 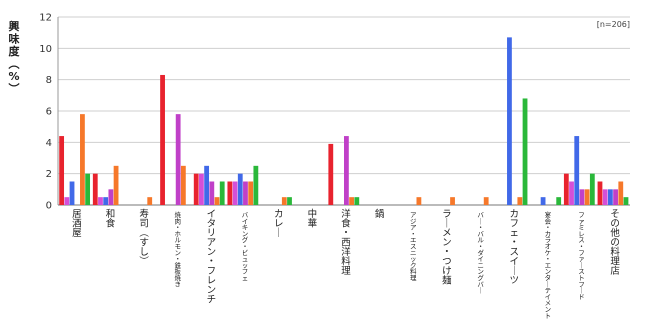 What do you see at coordinates (49, 80) in the screenshot?
I see `y-tick-label: 8` at bounding box center [49, 80].